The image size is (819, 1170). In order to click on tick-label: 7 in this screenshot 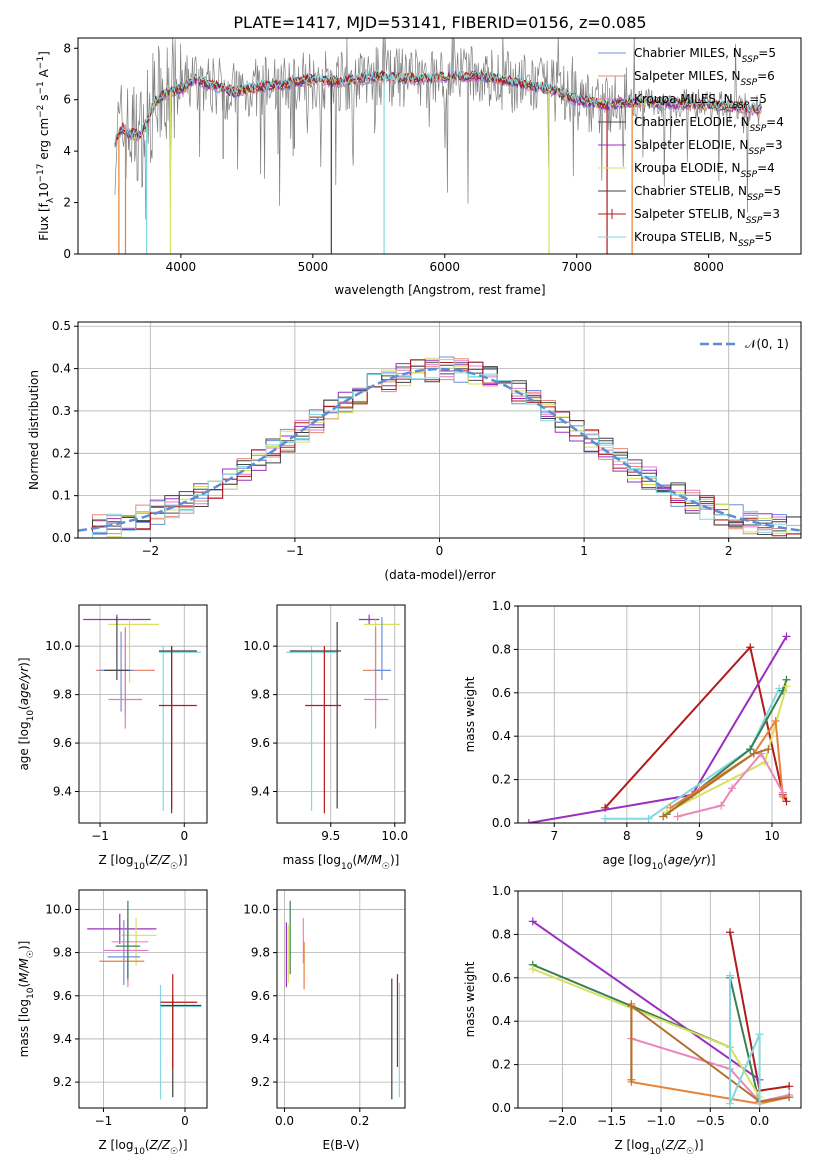, I will do `click(554, 836)`.